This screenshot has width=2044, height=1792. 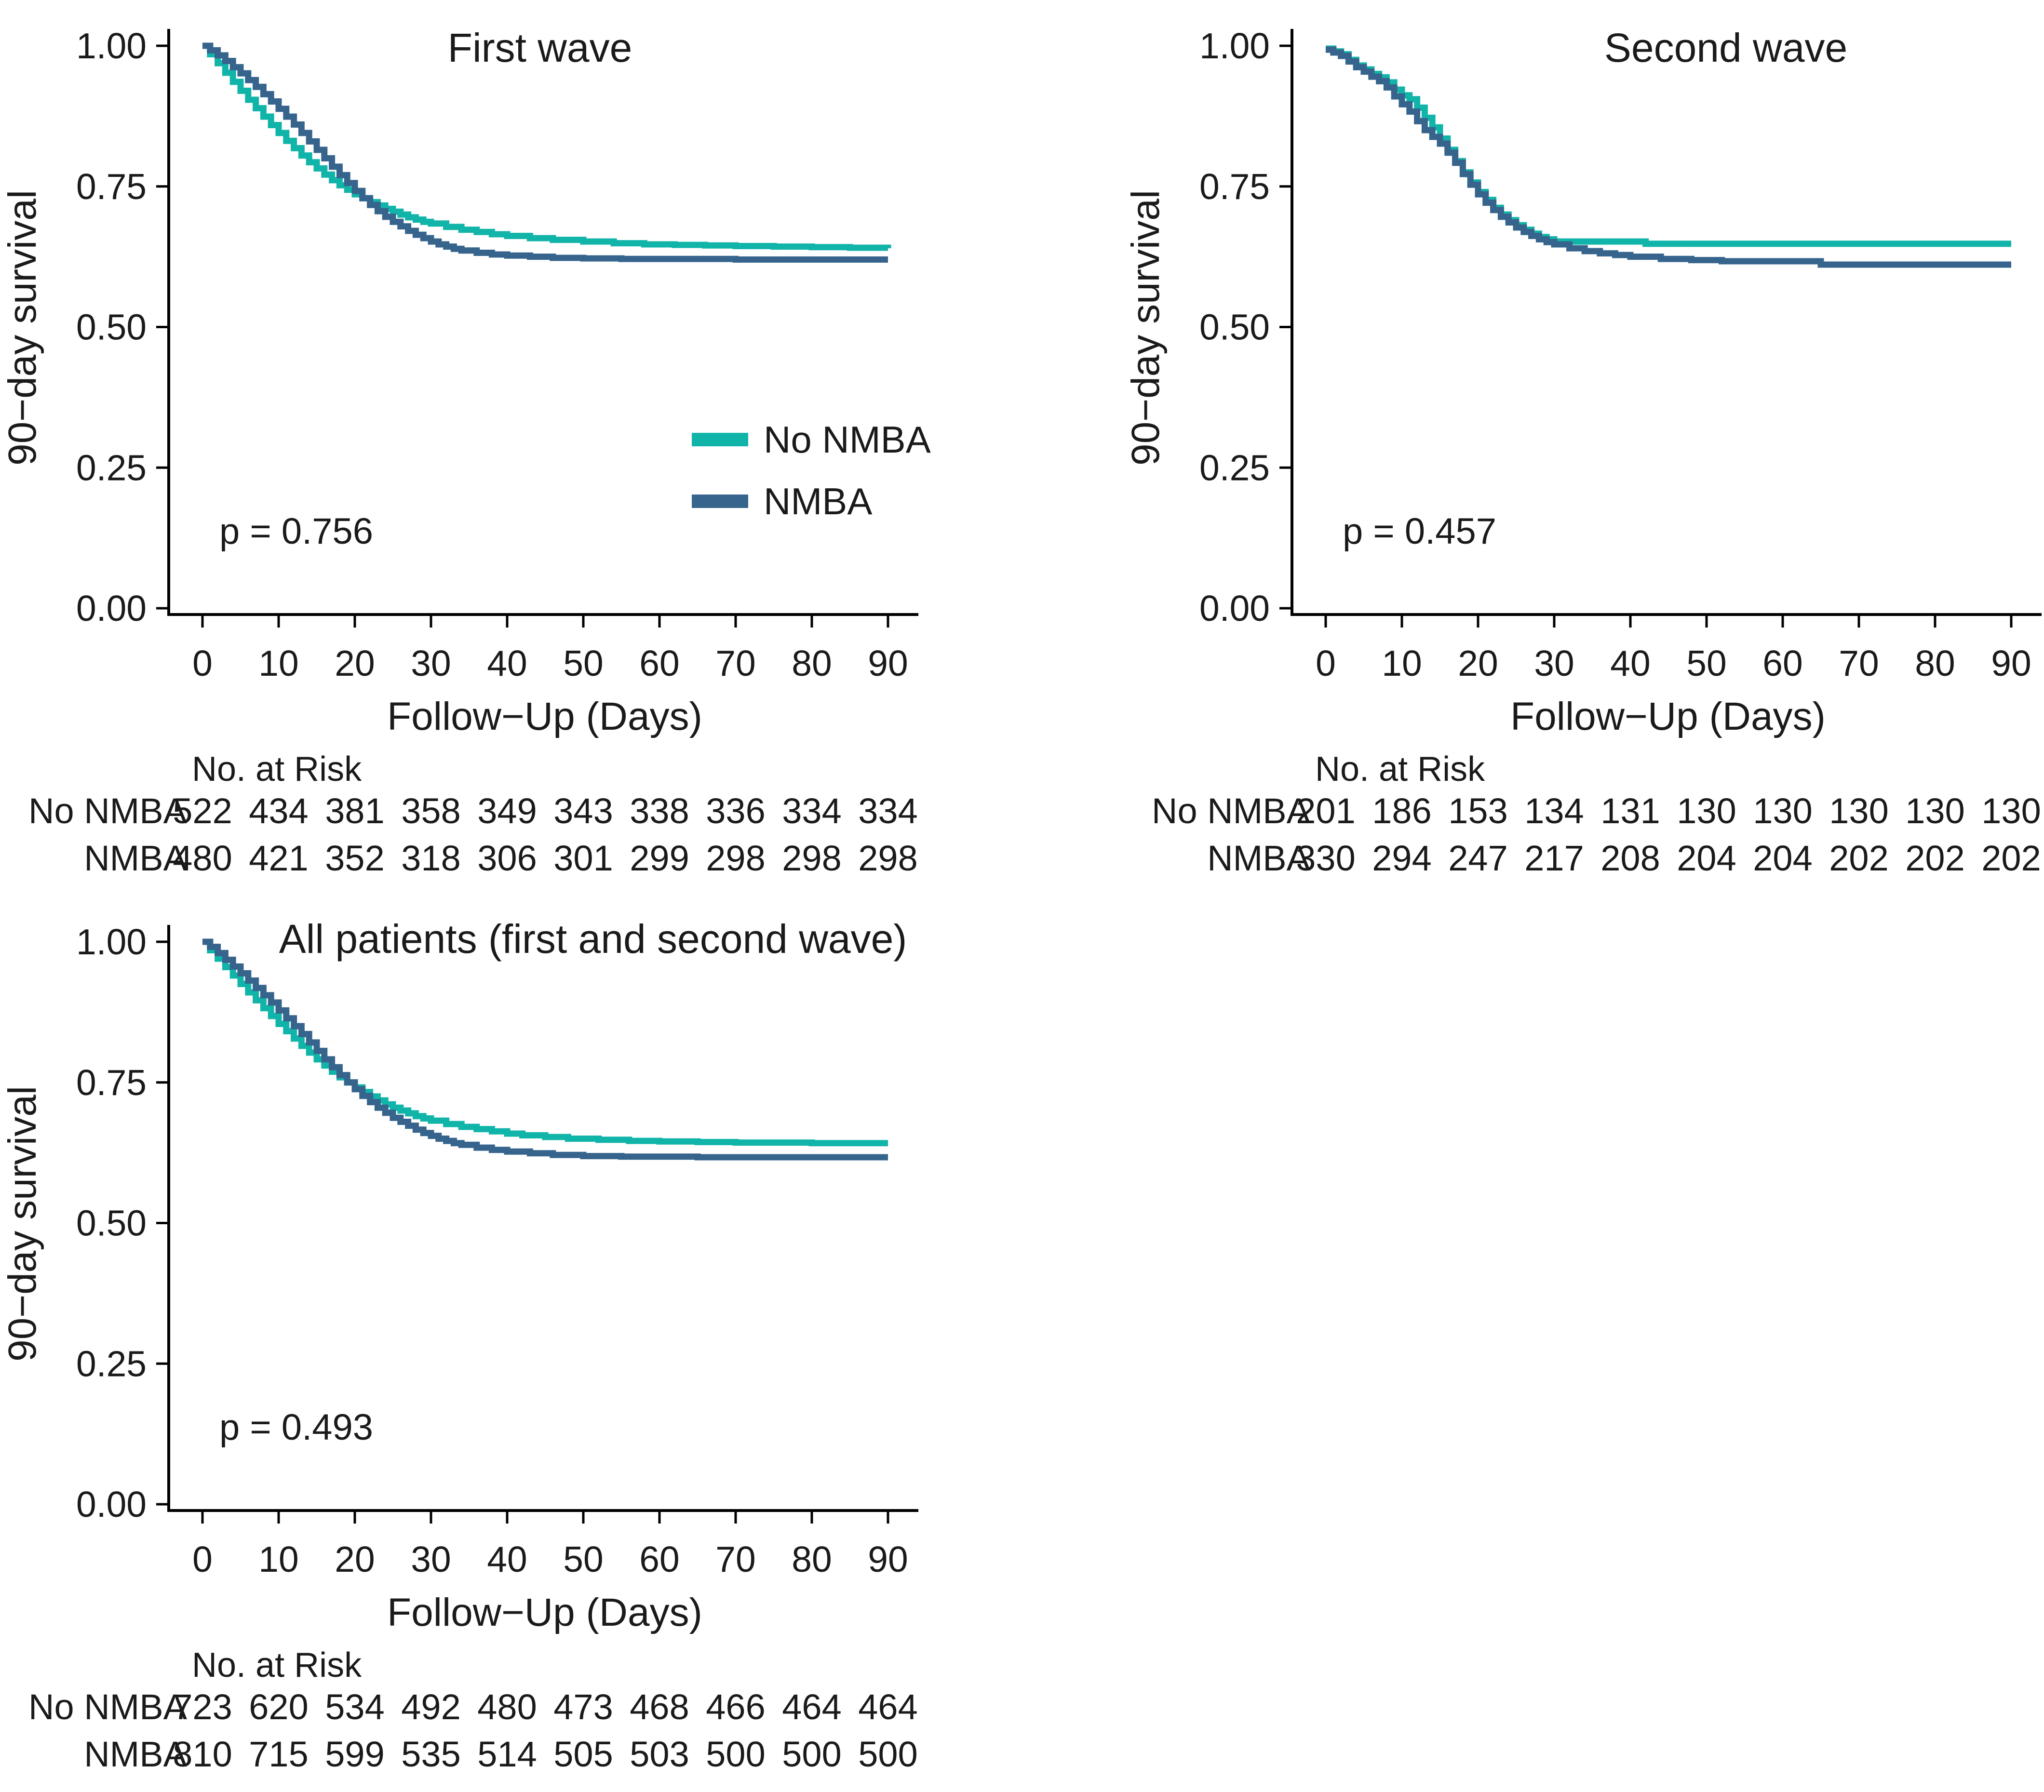 What do you see at coordinates (583, 1754) in the screenshot?
I see `risk-count: 505` at bounding box center [583, 1754].